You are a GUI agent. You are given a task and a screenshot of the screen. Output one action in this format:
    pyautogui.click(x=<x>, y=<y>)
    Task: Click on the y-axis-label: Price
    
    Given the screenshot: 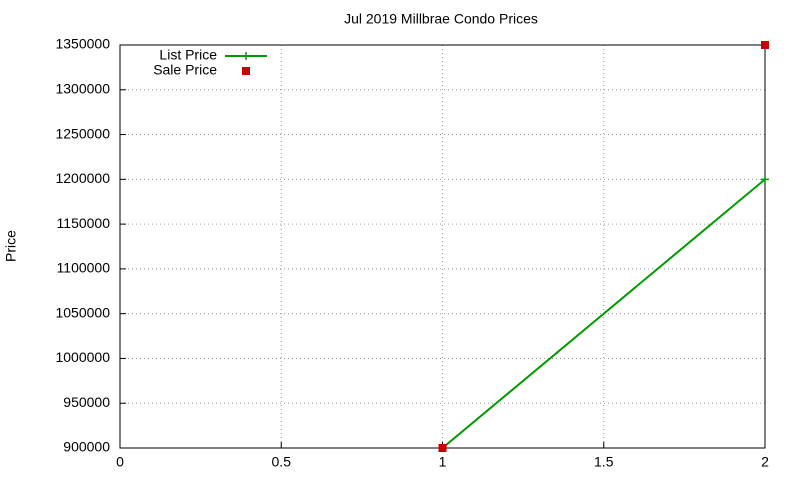 What is the action you would take?
    pyautogui.click(x=11, y=246)
    